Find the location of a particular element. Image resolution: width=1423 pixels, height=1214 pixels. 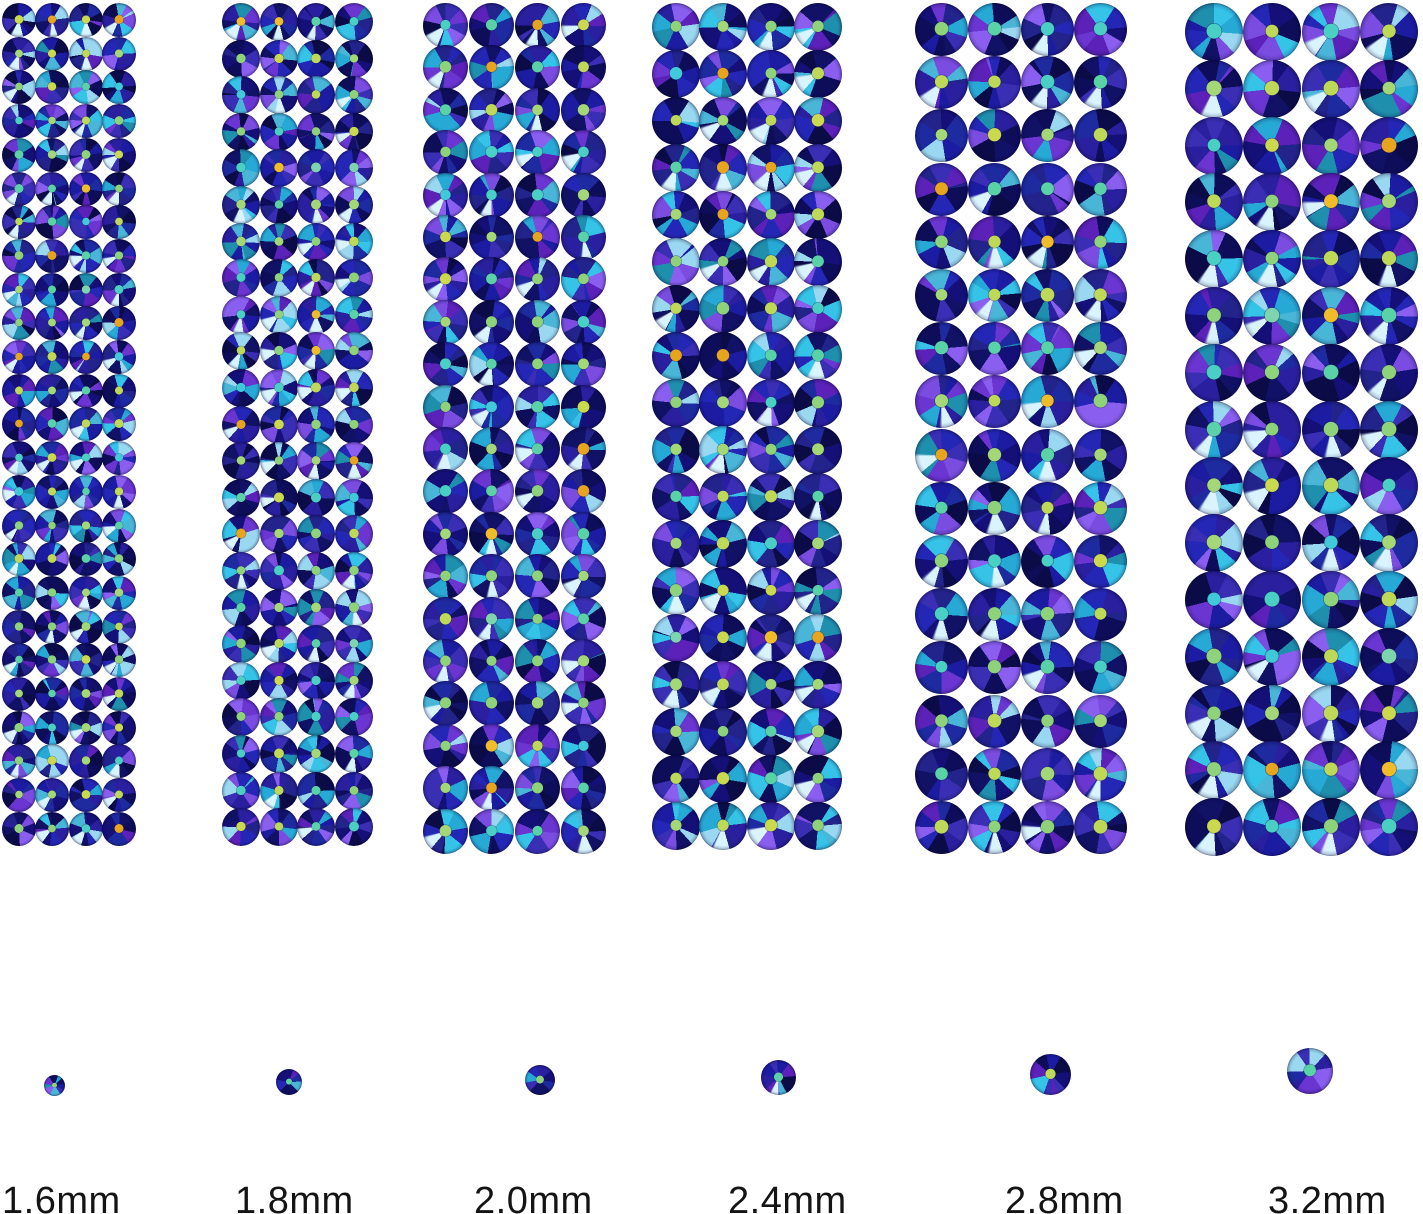

size-label-1-6mm: 1.6mm is located at coordinates (61, 1197).